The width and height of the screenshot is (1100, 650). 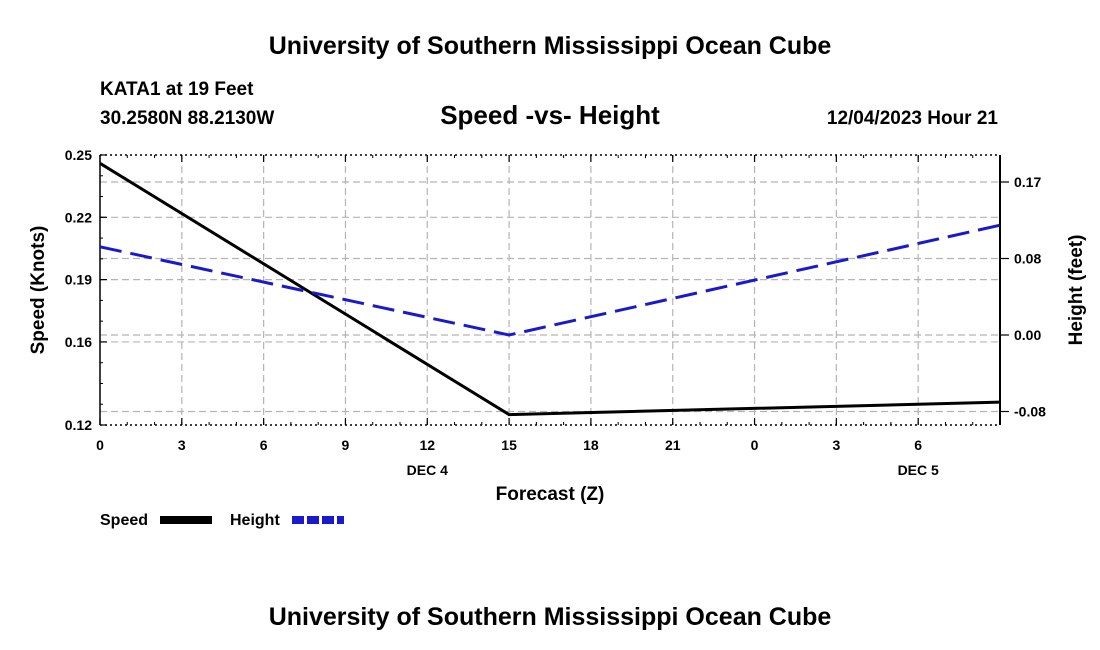 What do you see at coordinates (78, 342) in the screenshot?
I see `y-tick-label: 0.16` at bounding box center [78, 342].